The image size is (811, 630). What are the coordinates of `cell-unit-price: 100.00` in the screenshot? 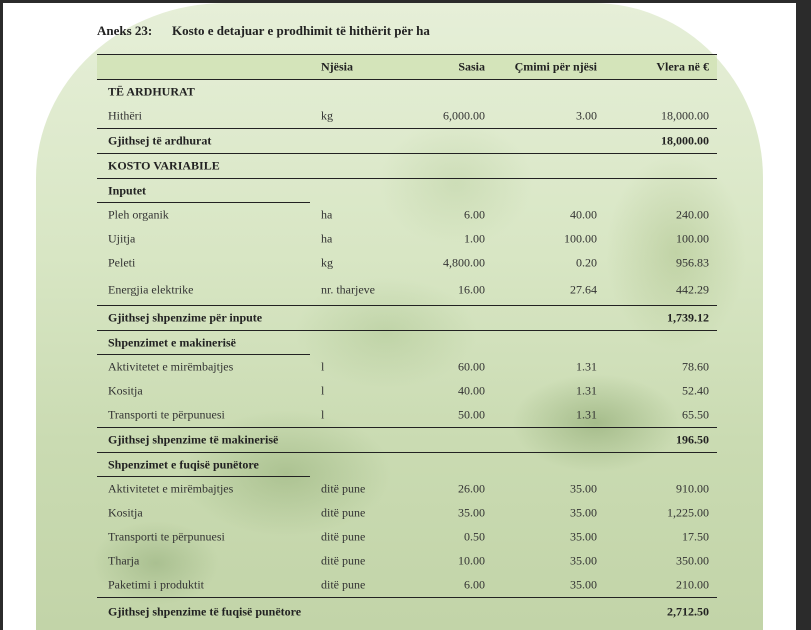 It's located at (580, 238).